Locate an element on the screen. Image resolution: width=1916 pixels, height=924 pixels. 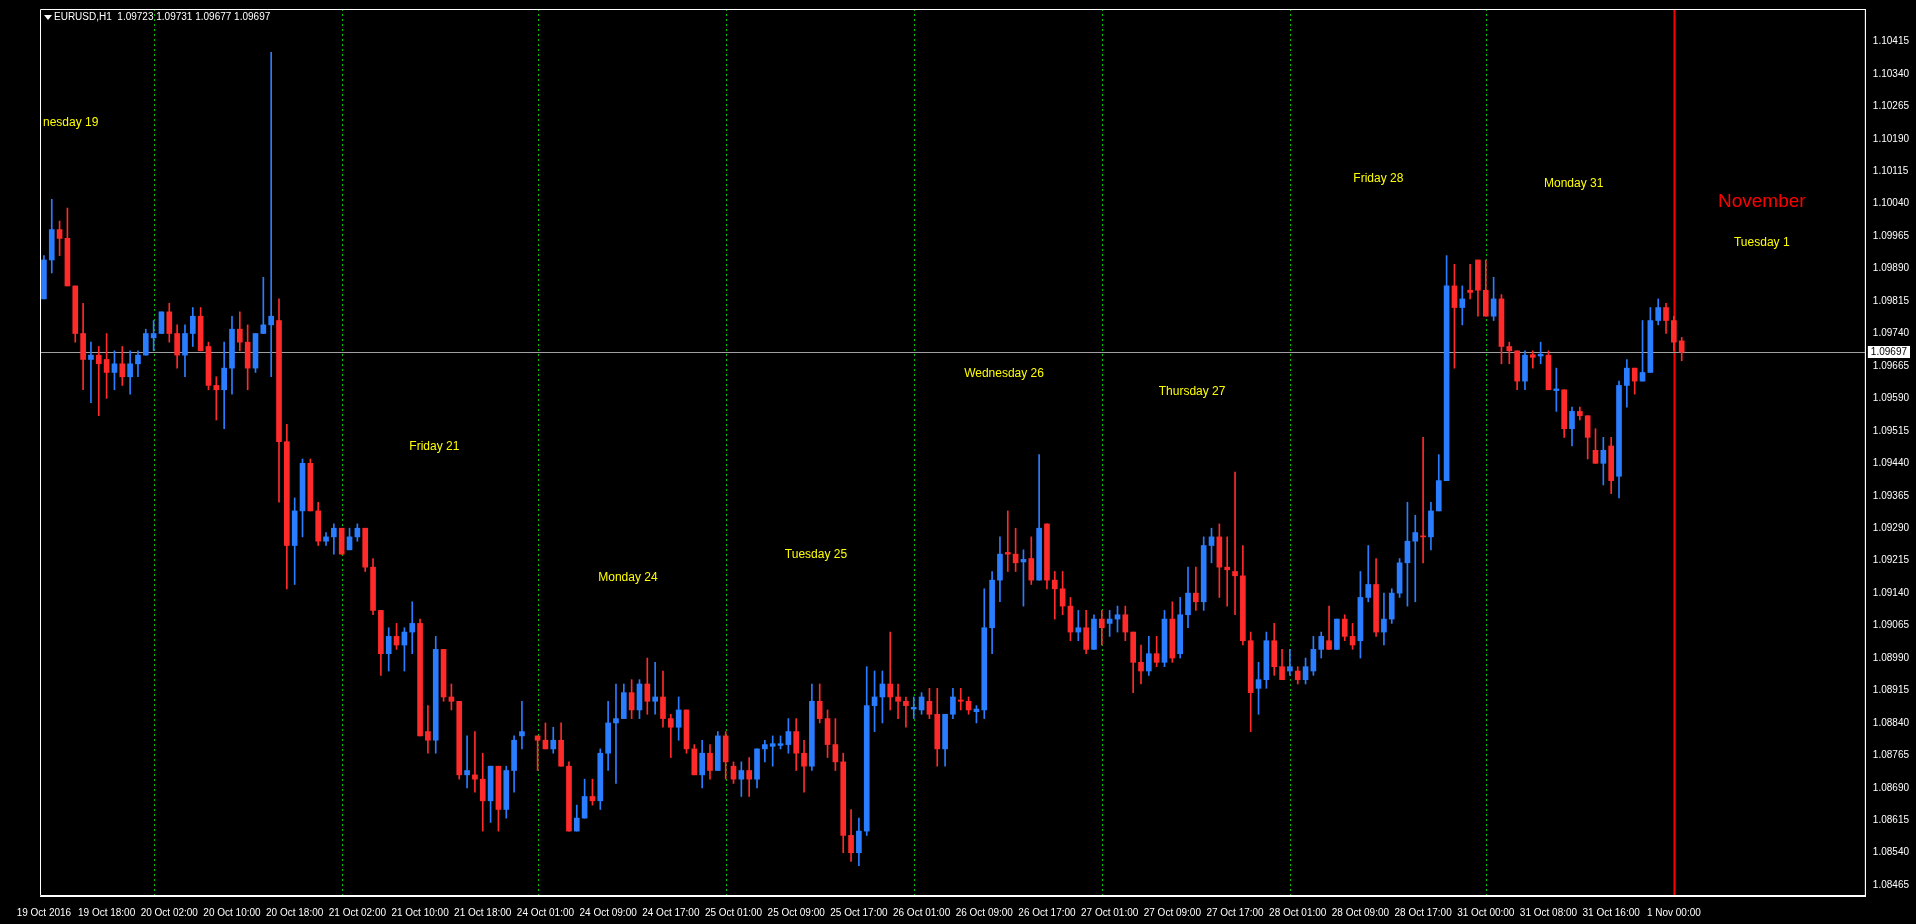
x-tick-label: 21 Oct 02:00 is located at coordinates (357, 912).